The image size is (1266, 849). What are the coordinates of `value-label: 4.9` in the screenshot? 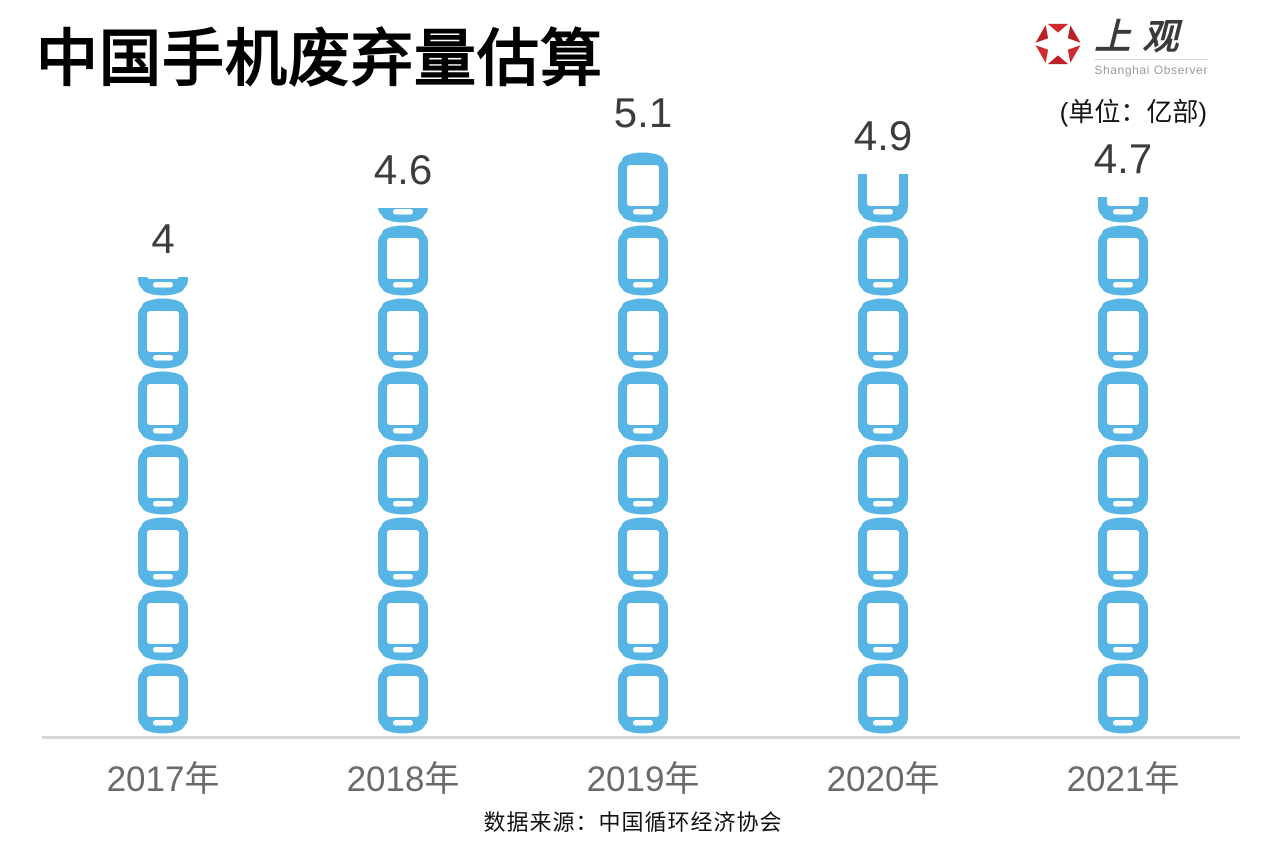 It's located at (883, 135).